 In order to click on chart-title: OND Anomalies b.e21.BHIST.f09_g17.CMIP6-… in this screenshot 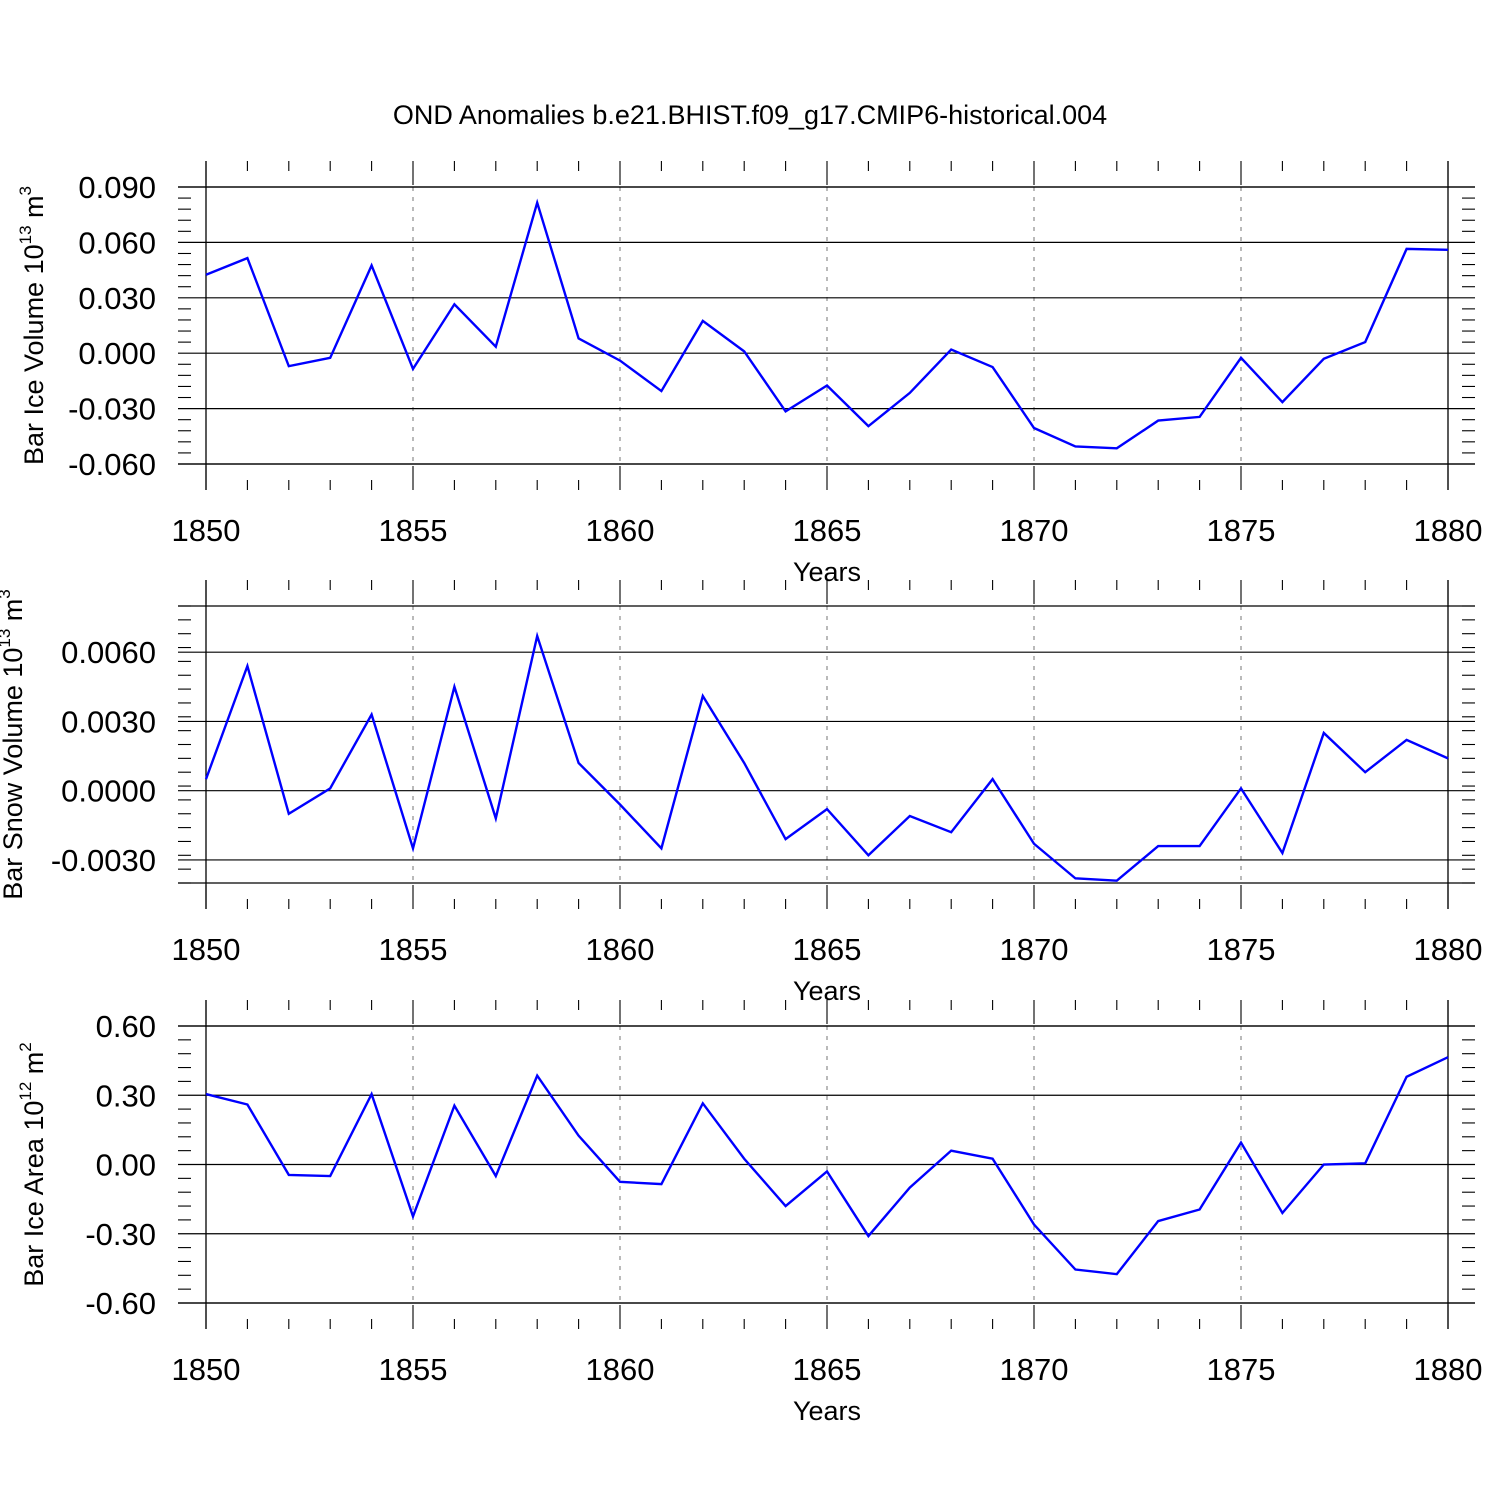, I will do `click(750, 115)`.